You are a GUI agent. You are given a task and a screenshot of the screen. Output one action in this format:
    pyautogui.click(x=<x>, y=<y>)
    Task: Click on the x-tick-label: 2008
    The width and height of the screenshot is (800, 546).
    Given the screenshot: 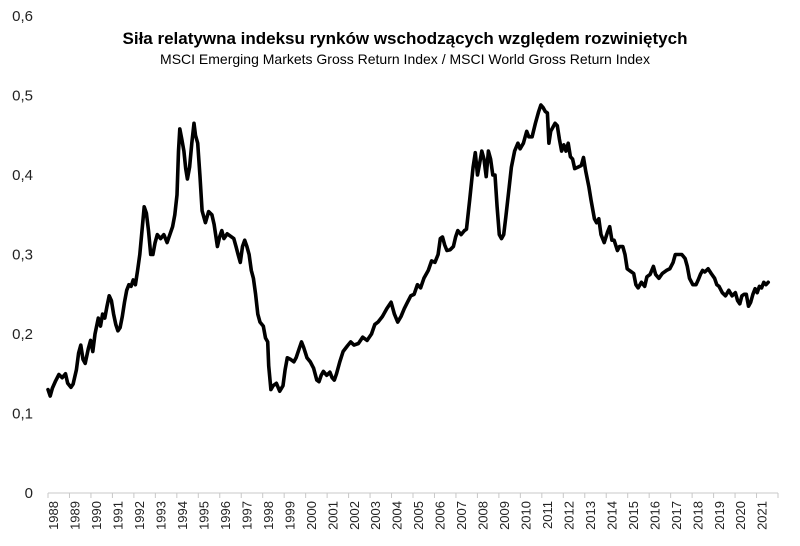 What is the action you would take?
    pyautogui.click(x=483, y=515)
    